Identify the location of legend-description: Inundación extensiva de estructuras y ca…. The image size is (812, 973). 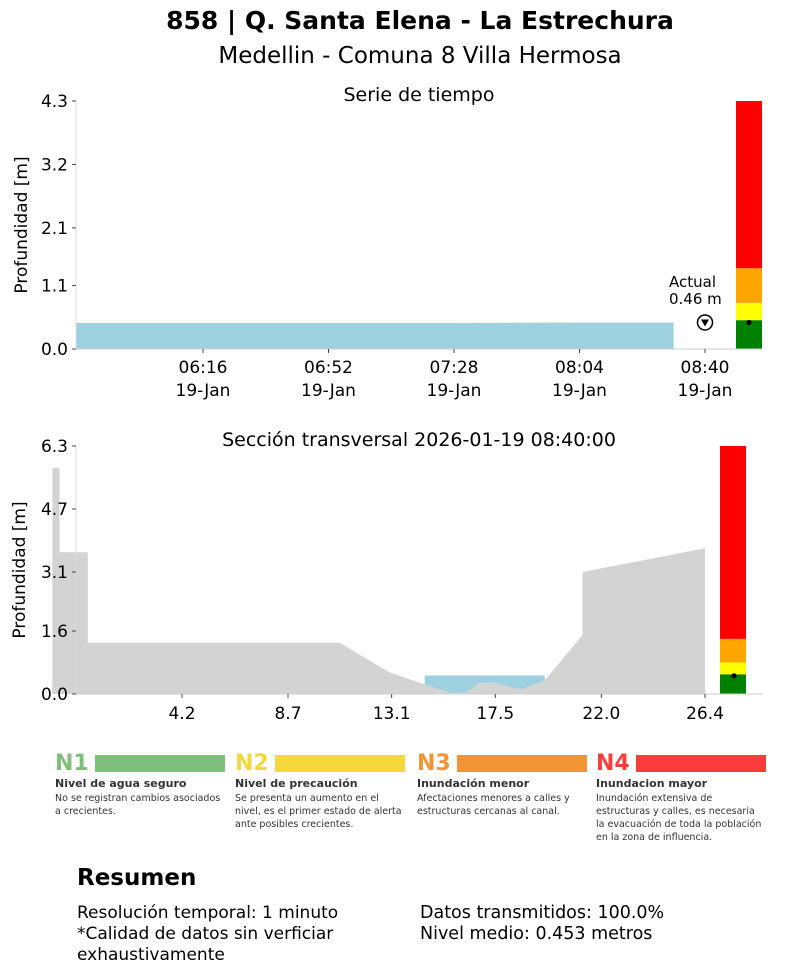
(679, 818).